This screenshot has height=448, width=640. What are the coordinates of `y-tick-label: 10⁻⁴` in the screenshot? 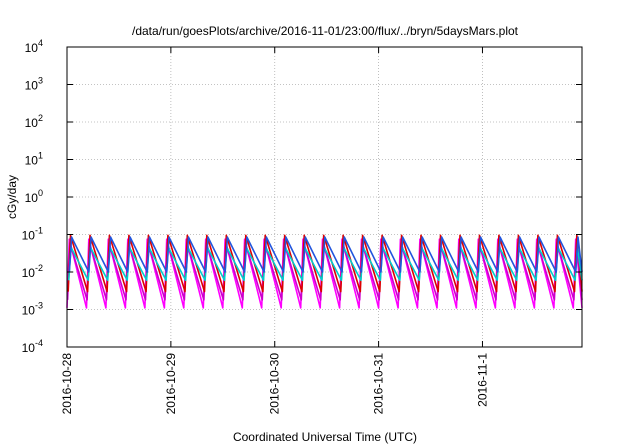 It's located at (32, 346).